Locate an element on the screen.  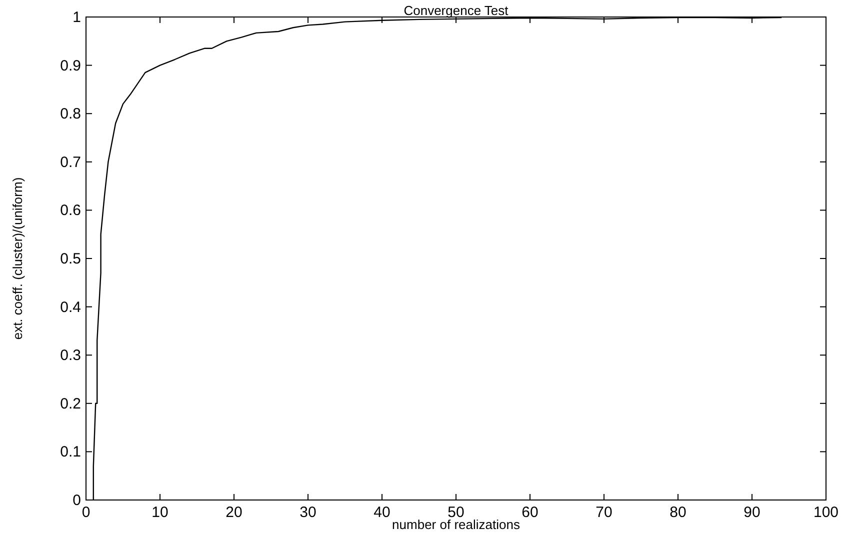
y-tick-label: 0 is located at coordinates (76, 500).